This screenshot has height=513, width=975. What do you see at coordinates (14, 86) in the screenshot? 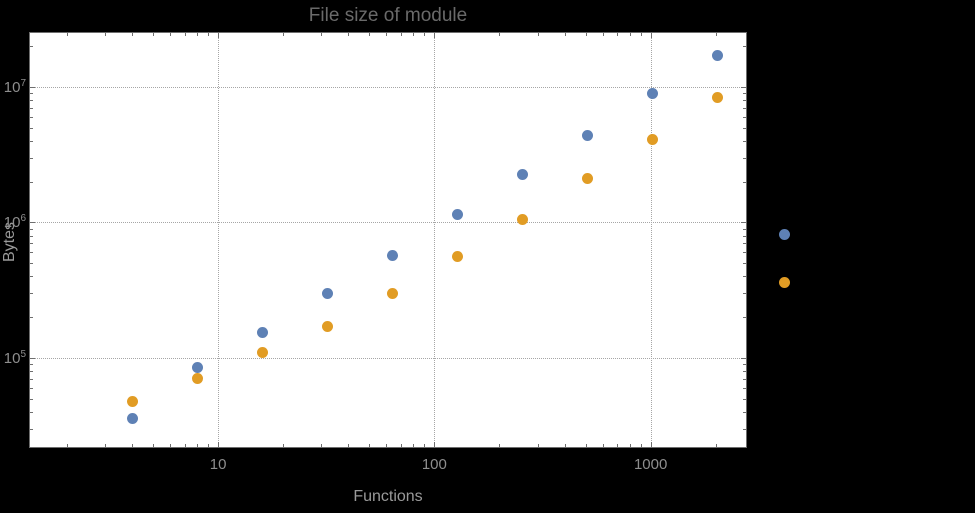
I see `y-tick-label: 10⁷` at bounding box center [14, 86].